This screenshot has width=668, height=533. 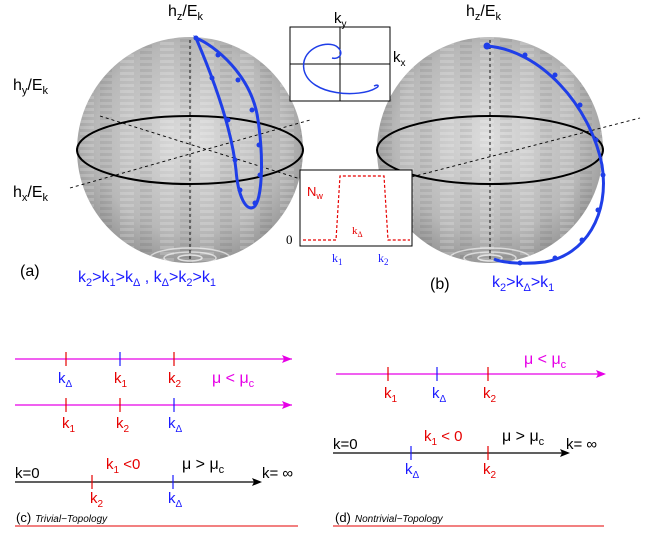 I want to click on panel-c-line3-tick-1: kΔ, so click(x=175, y=500).